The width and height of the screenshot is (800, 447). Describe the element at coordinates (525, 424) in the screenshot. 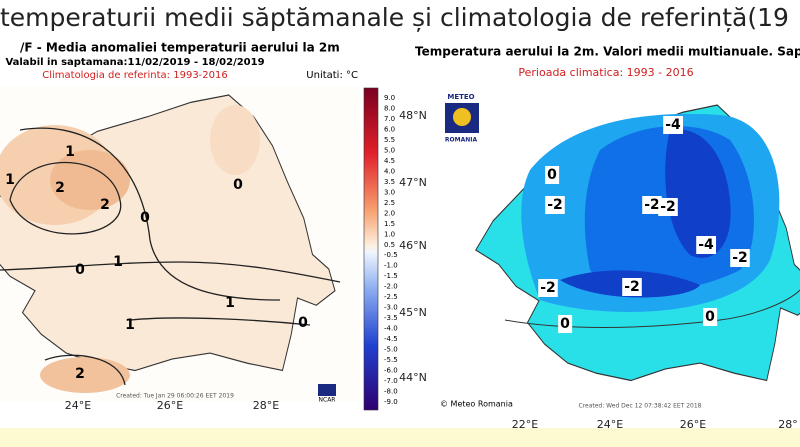

I see `lon-label: 22°E` at that location.